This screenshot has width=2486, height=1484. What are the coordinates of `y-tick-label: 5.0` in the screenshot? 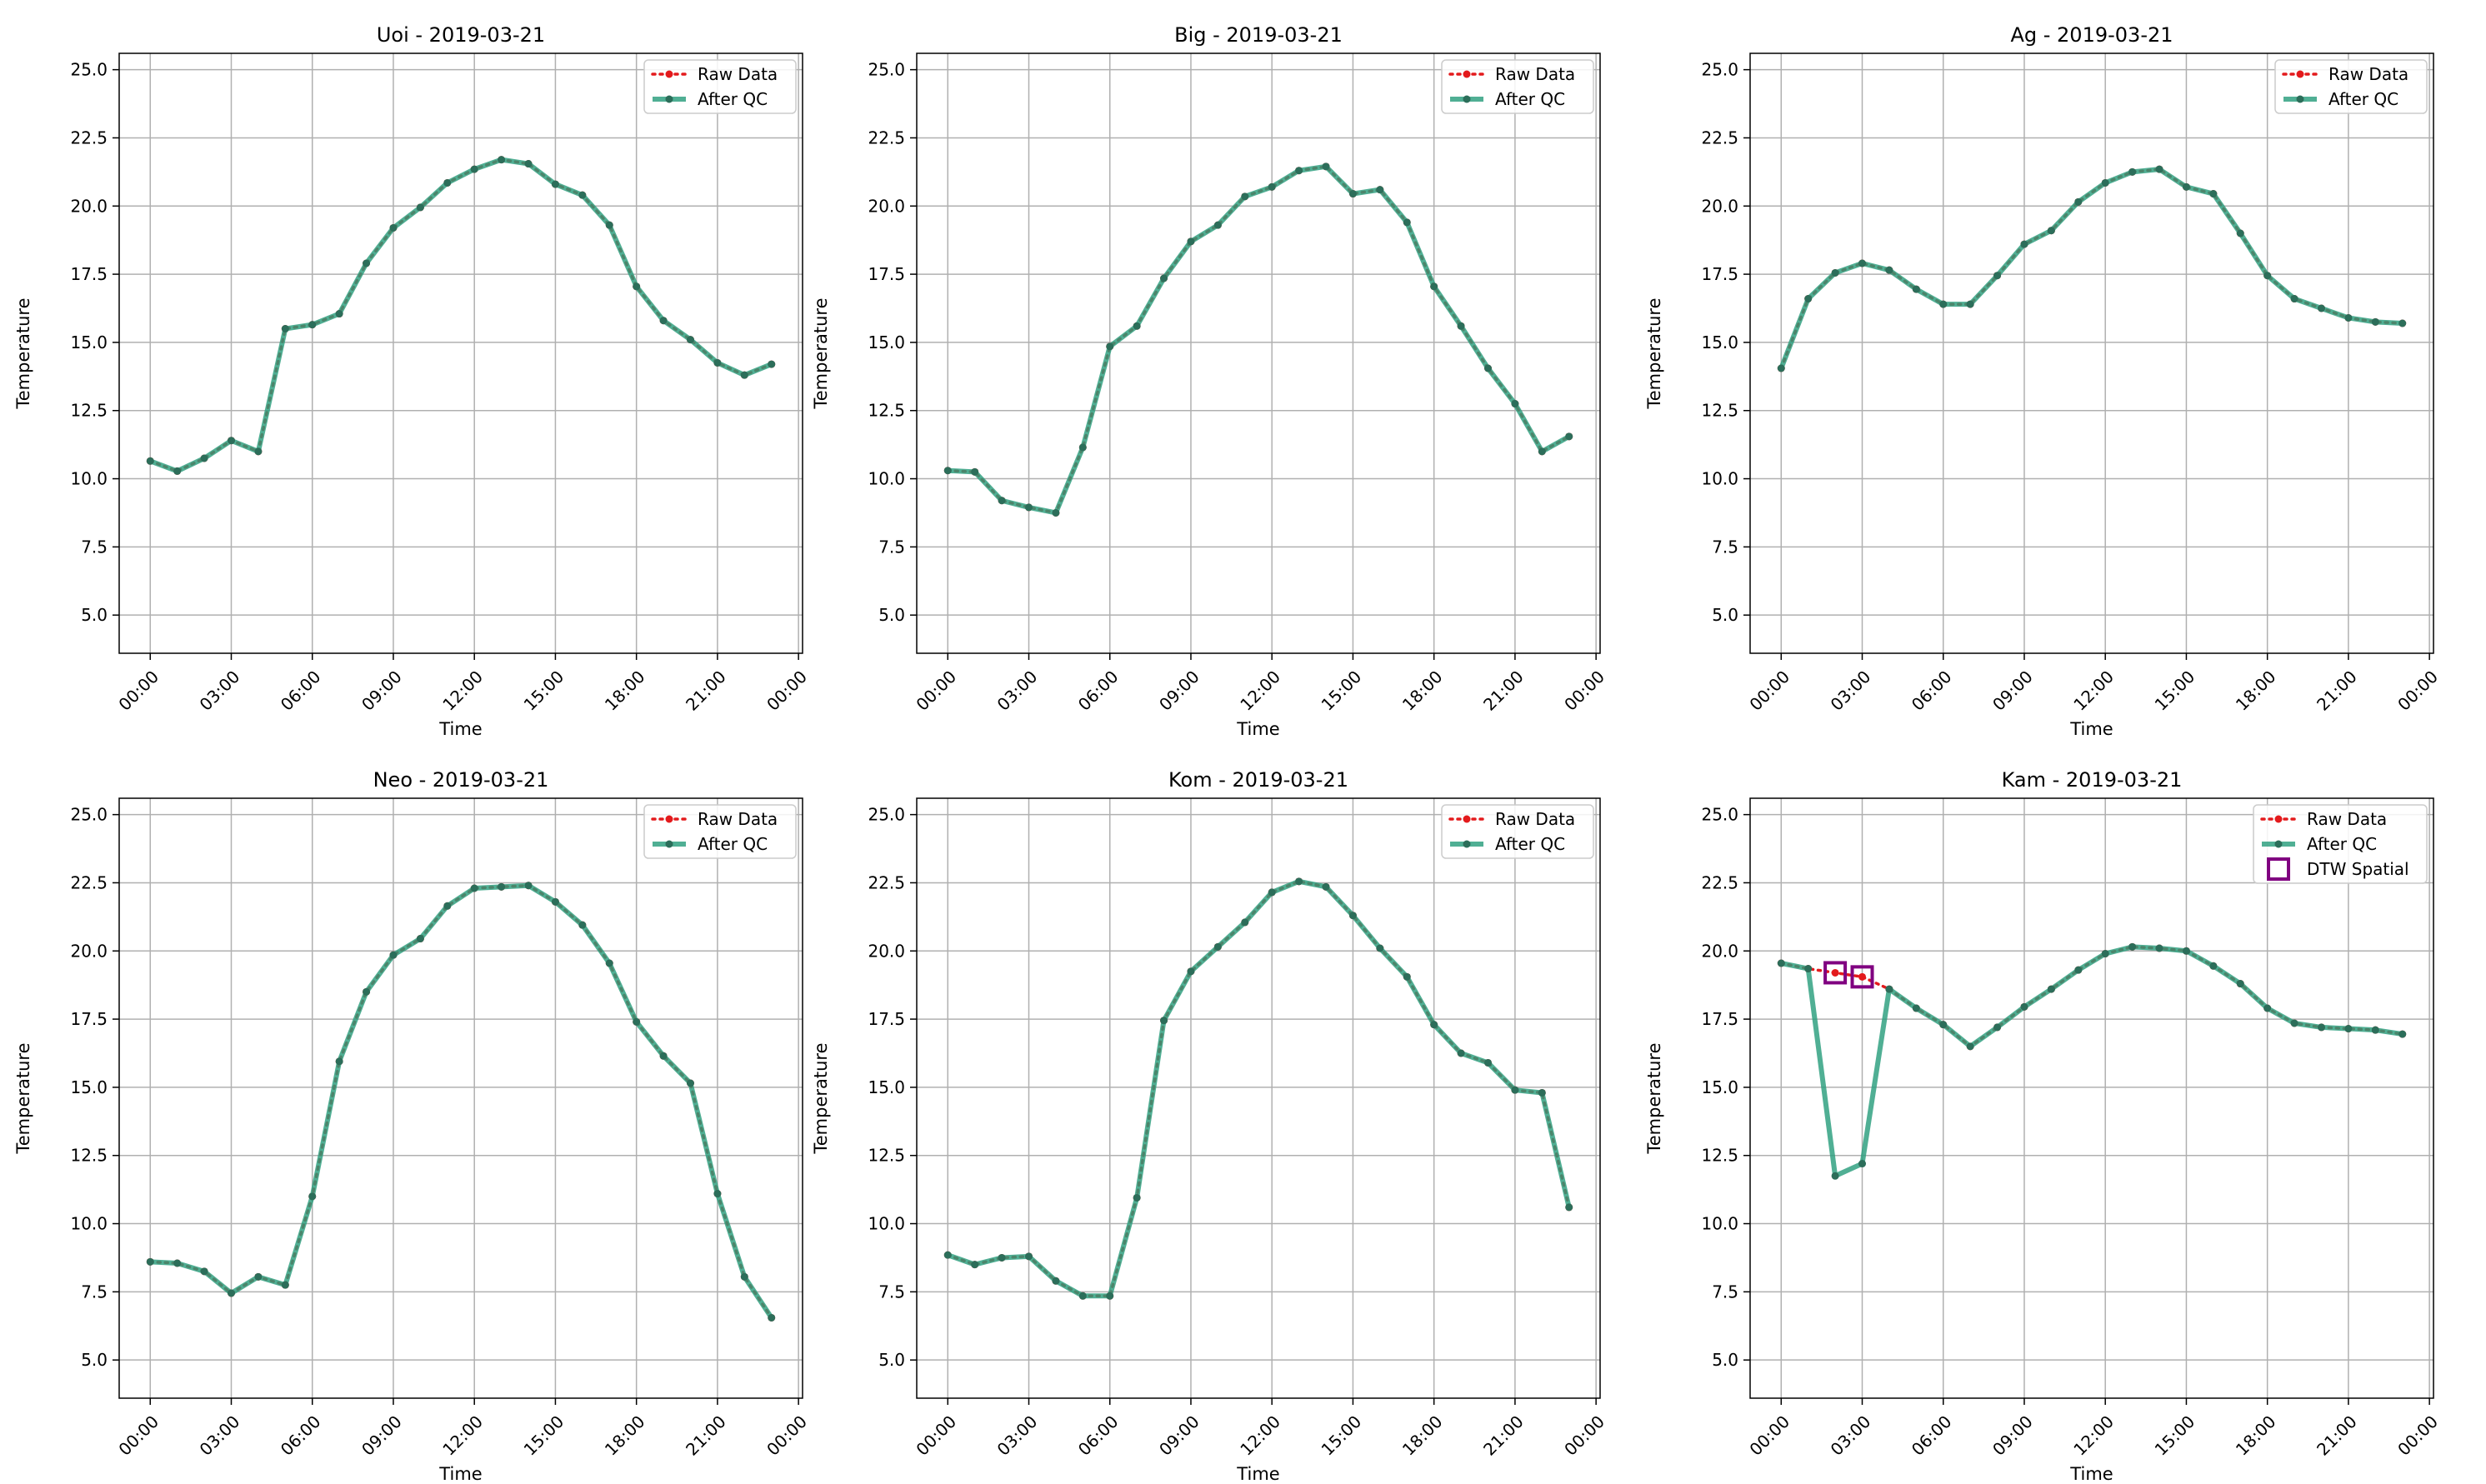 It's located at (892, 615).